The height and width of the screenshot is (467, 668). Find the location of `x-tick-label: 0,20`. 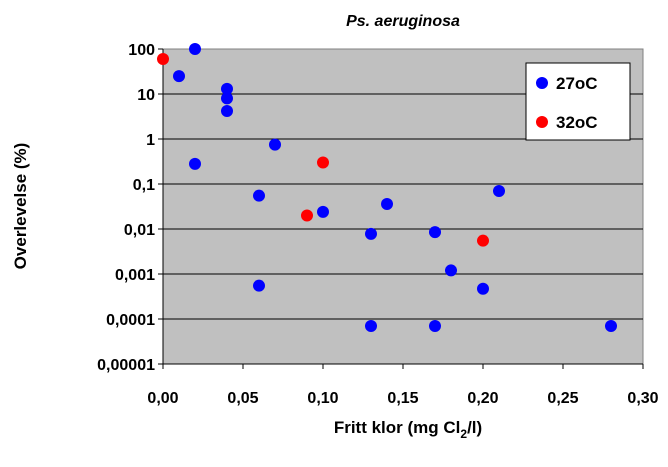

x-tick-label: 0,20 is located at coordinates (482, 398).